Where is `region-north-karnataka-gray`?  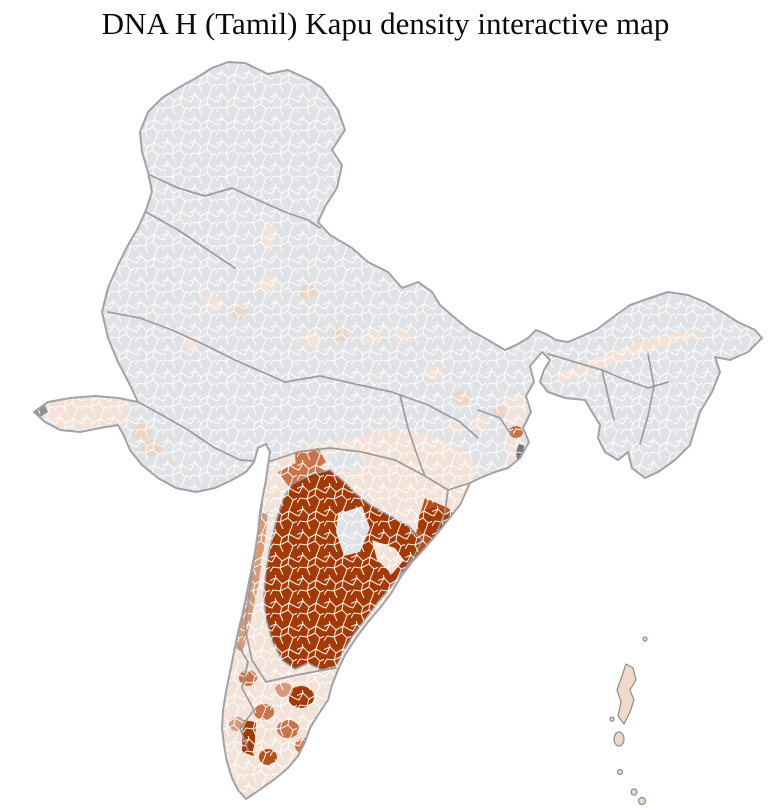 region-north-karnataka-gray is located at coordinates (218, 512).